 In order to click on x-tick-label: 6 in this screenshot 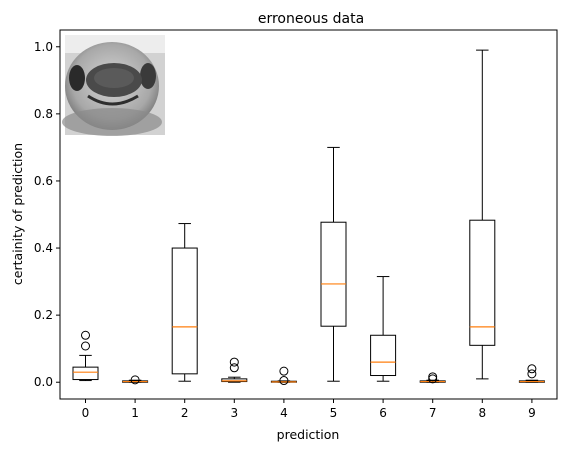, I will do `click(383, 413)`.